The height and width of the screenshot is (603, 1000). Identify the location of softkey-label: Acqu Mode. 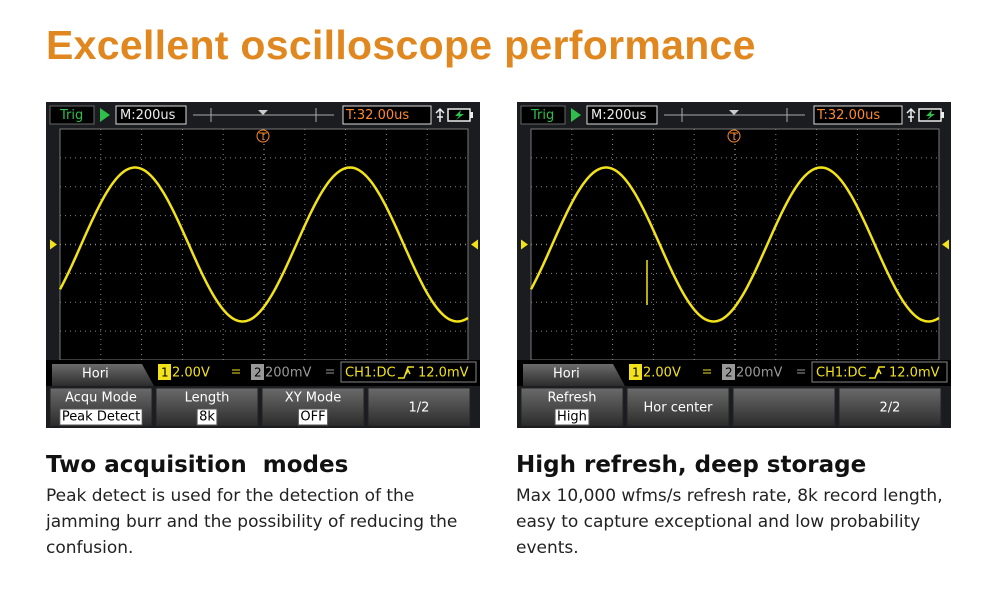
(101, 398).